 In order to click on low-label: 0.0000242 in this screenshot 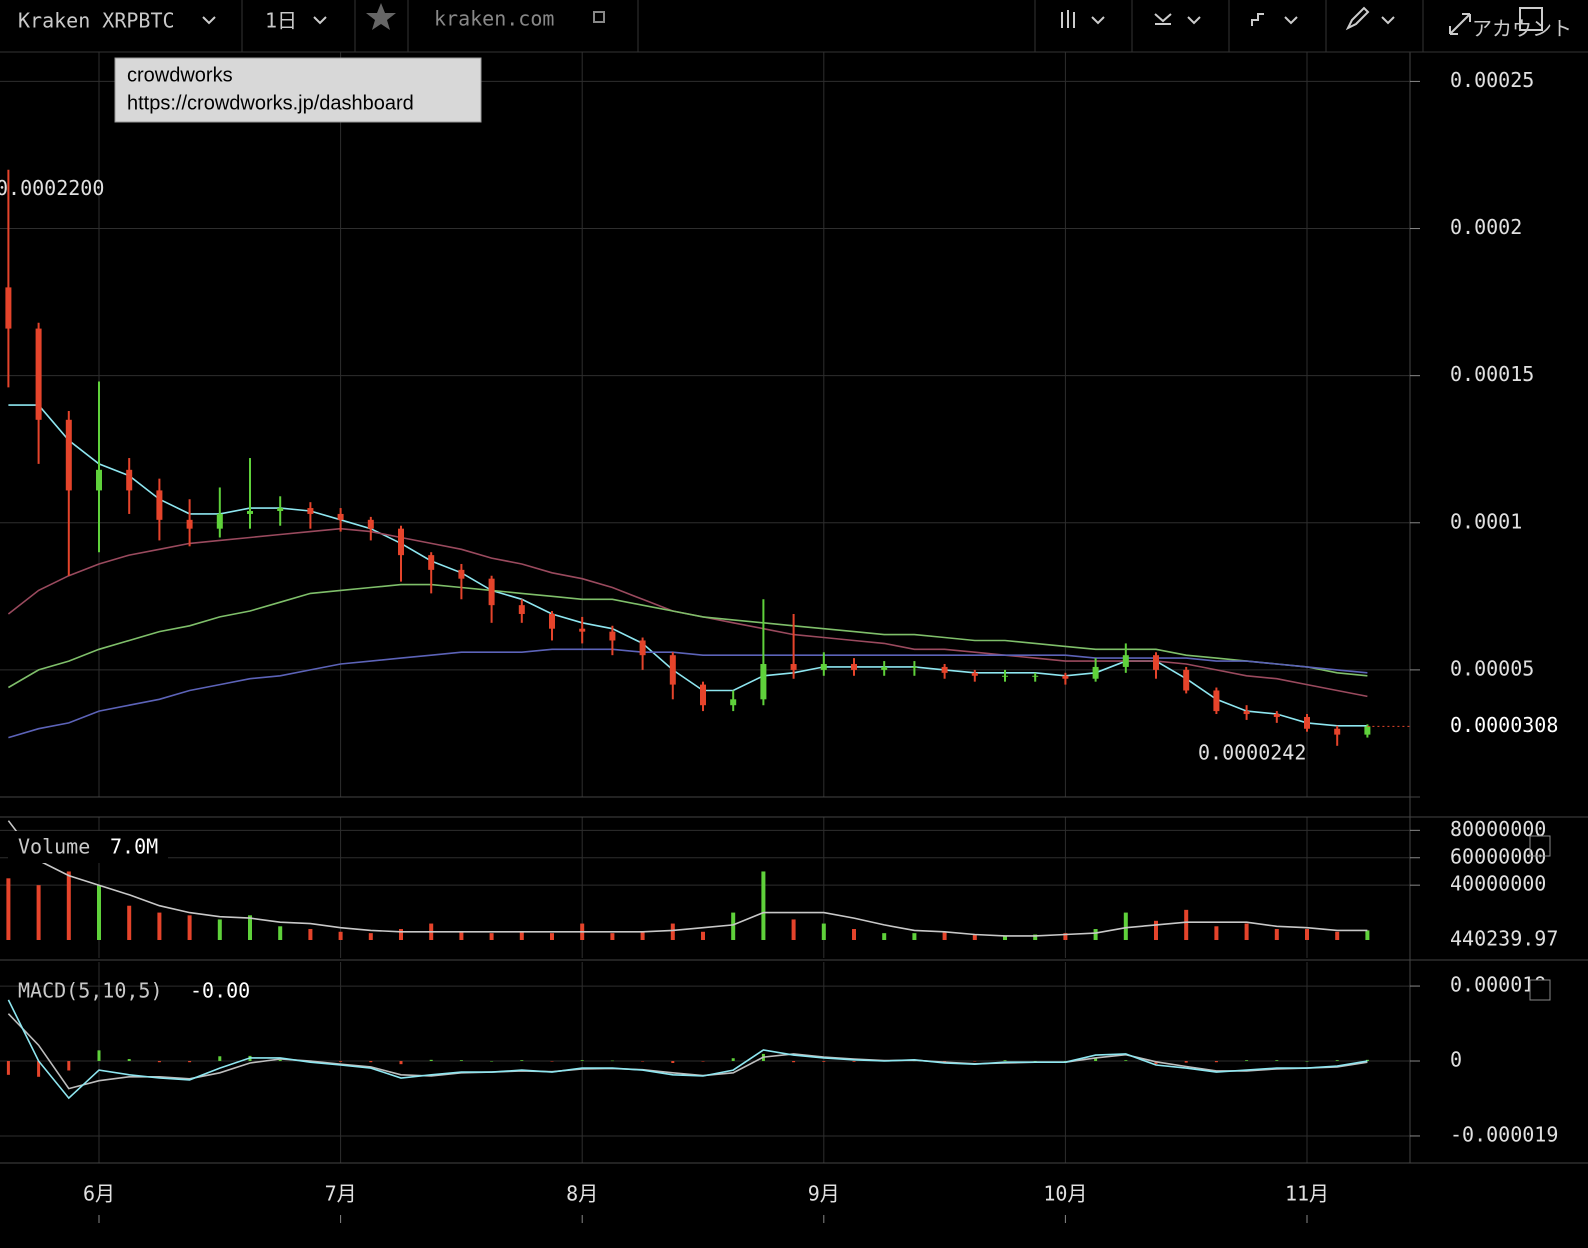, I will do `click(1252, 752)`.